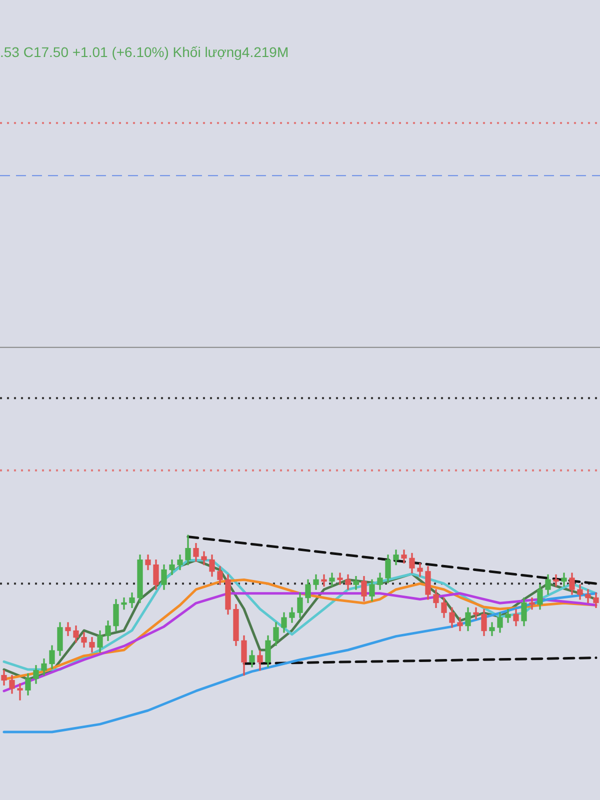  I want to click on text: .53 C17.50 +1.01 (+6.10%) Khối lượng4.219M, so click(144, 52).